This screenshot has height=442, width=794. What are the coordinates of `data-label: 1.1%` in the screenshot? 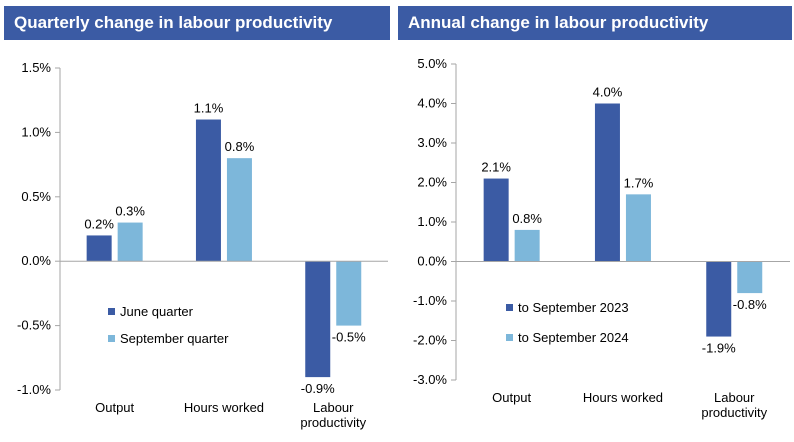 It's located at (209, 108).